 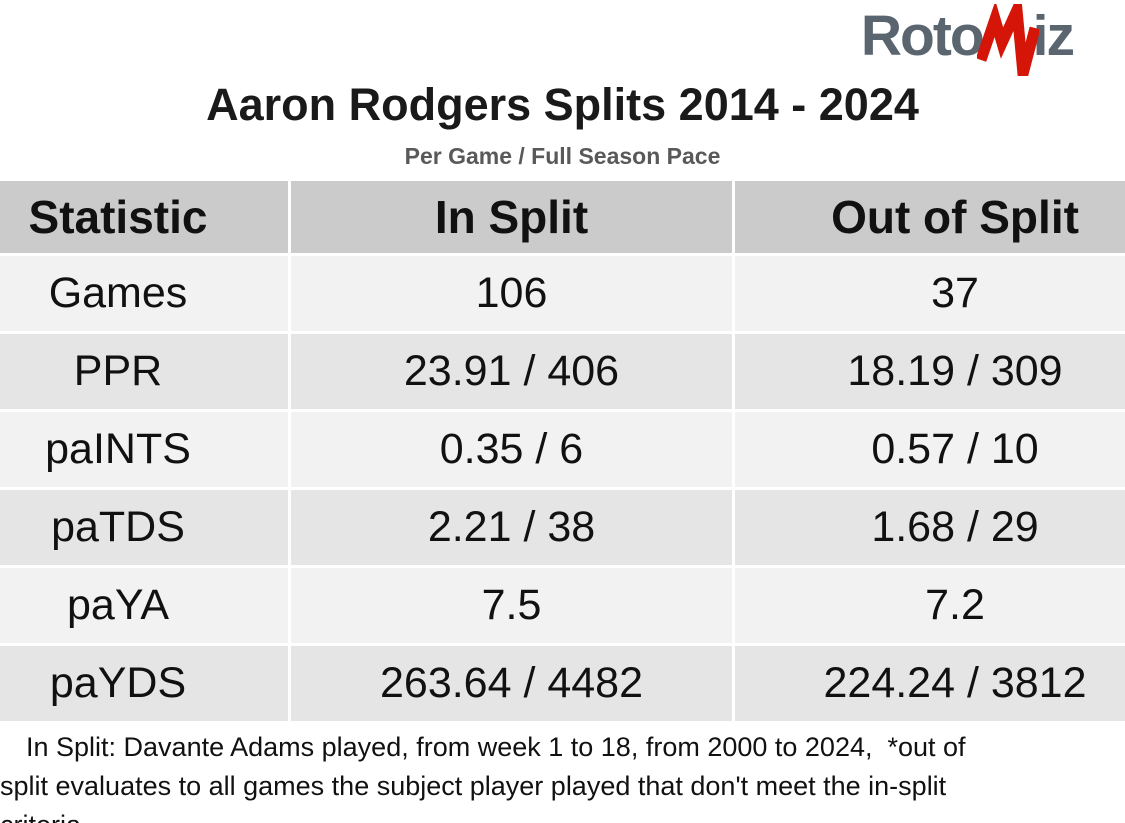 I want to click on out-of-split-value-cell: 0.57 / 10, so click(x=930, y=449).